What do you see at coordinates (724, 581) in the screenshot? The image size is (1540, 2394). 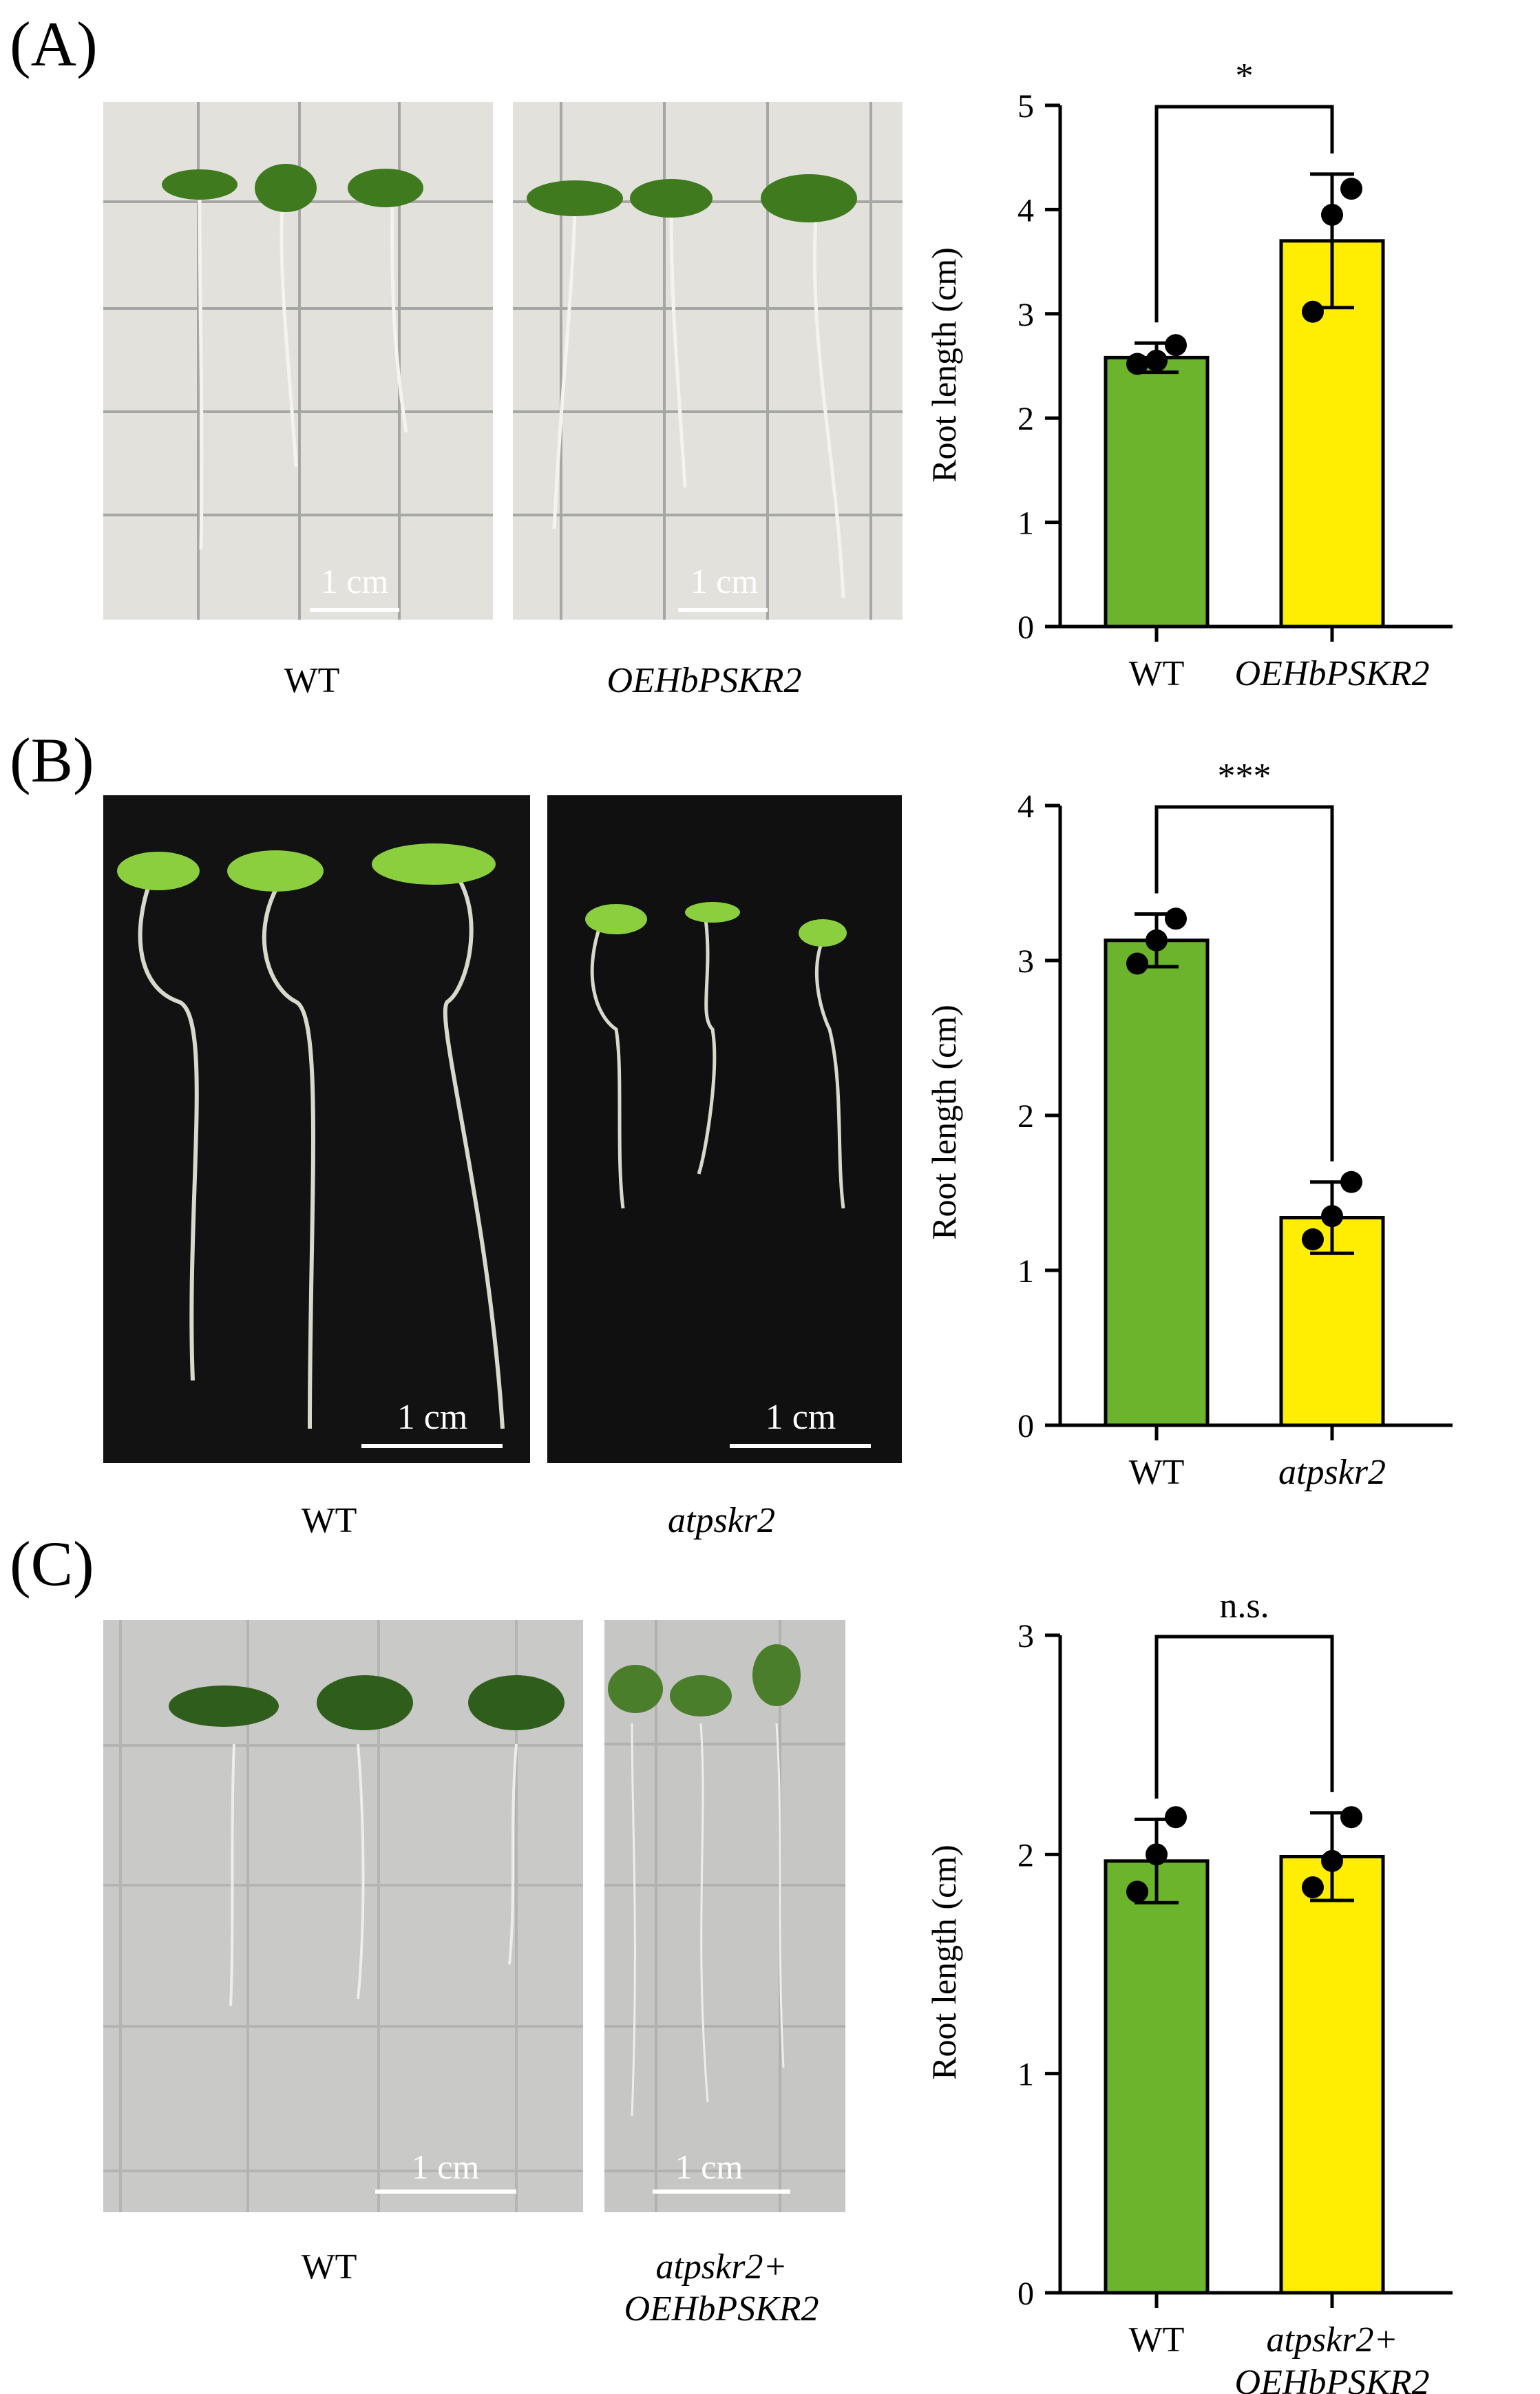 I see `scale-bar-label-a-oe: 1 cm` at bounding box center [724, 581].